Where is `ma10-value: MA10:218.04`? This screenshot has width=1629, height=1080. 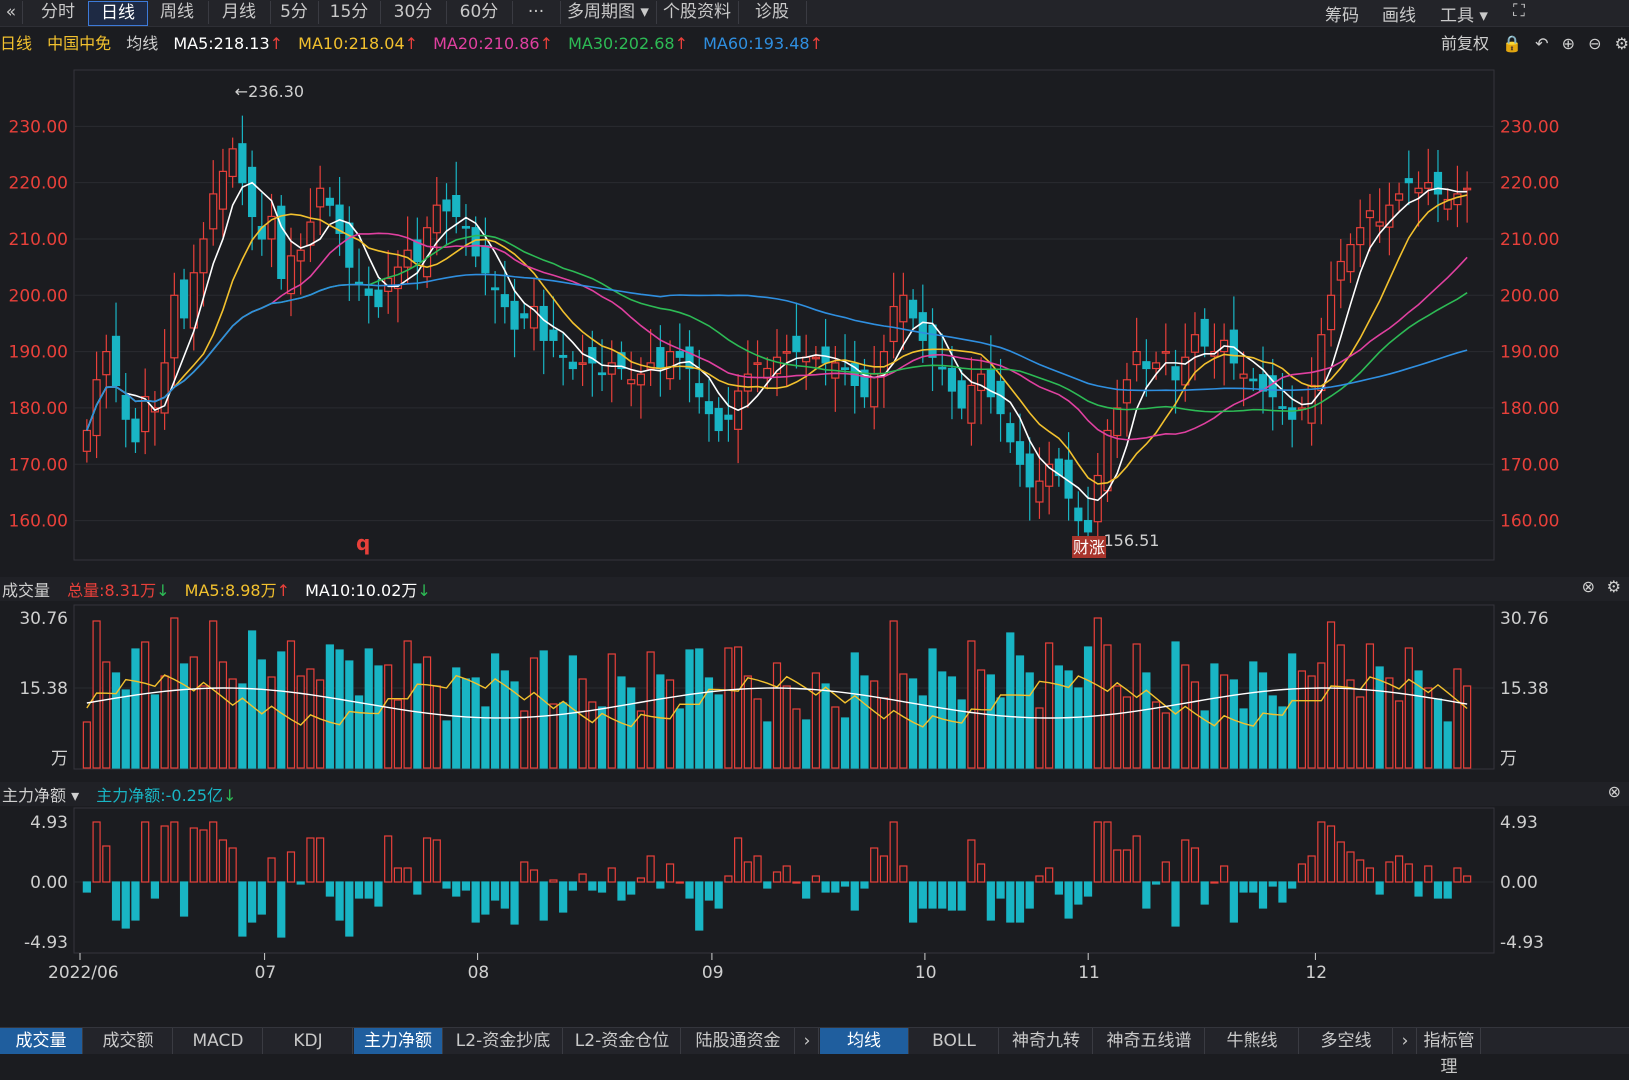
ma10-value: MA10:218.04 is located at coordinates (351, 43).